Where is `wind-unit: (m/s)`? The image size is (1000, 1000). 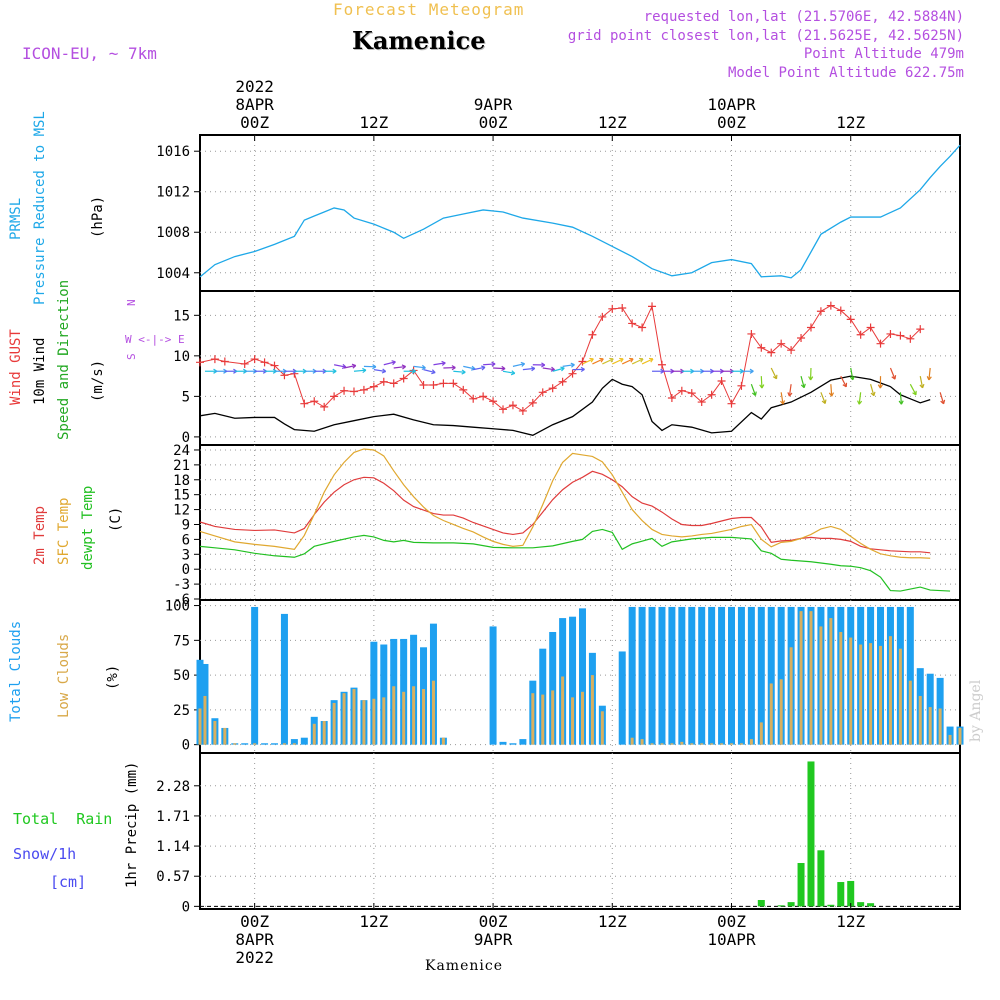 wind-unit: (m/s) is located at coordinates (98, 380).